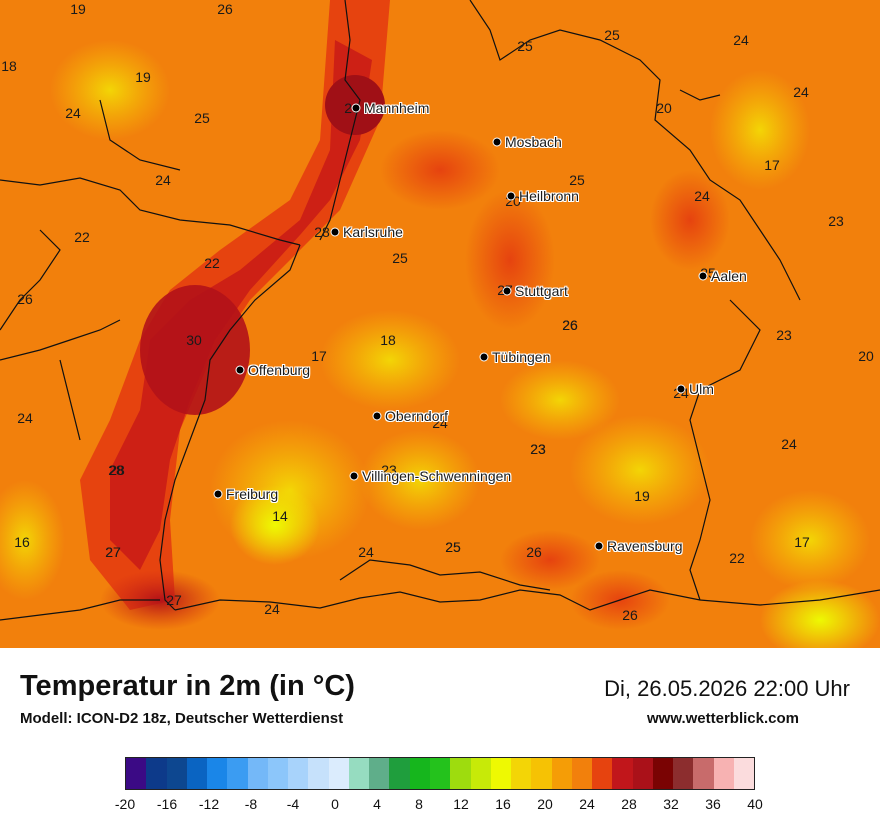 The width and height of the screenshot is (880, 830). Describe the element at coordinates (533, 142) in the screenshot. I see `city-label: Mosbach` at that location.